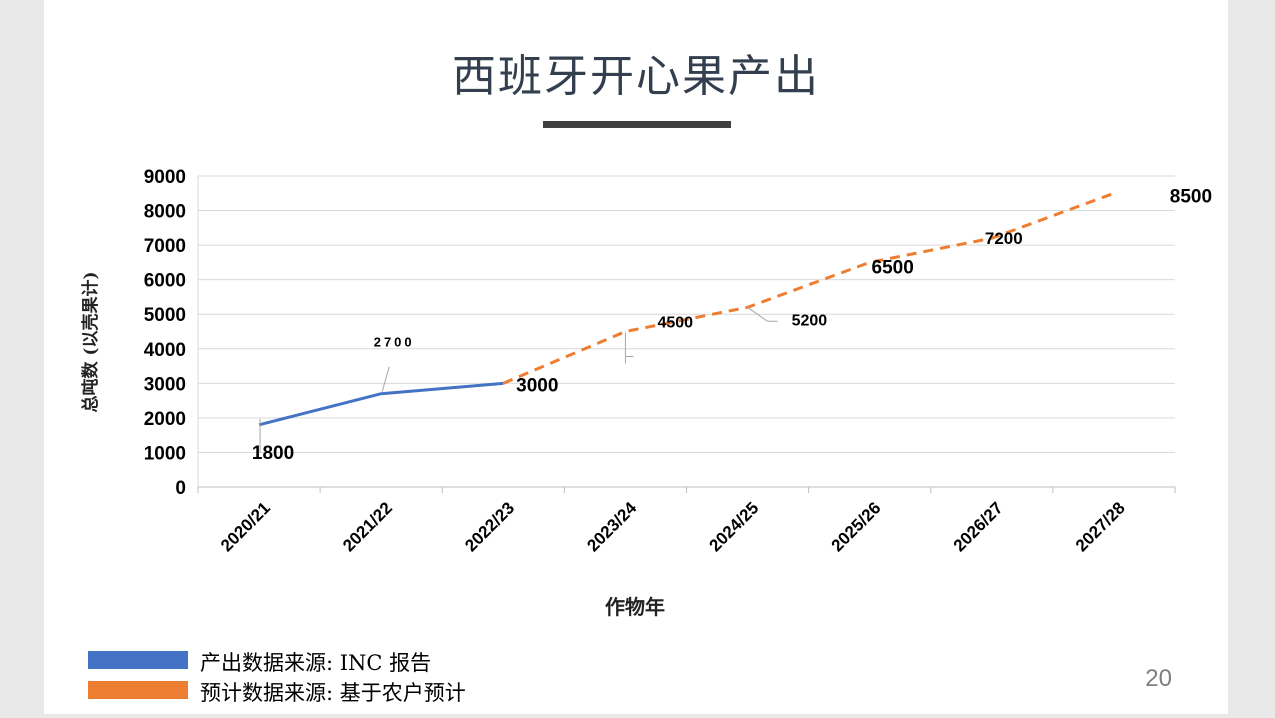 This screenshot has height=718, width=1275. What do you see at coordinates (165, 177) in the screenshot?
I see `y-tick-label: 9000` at bounding box center [165, 177].